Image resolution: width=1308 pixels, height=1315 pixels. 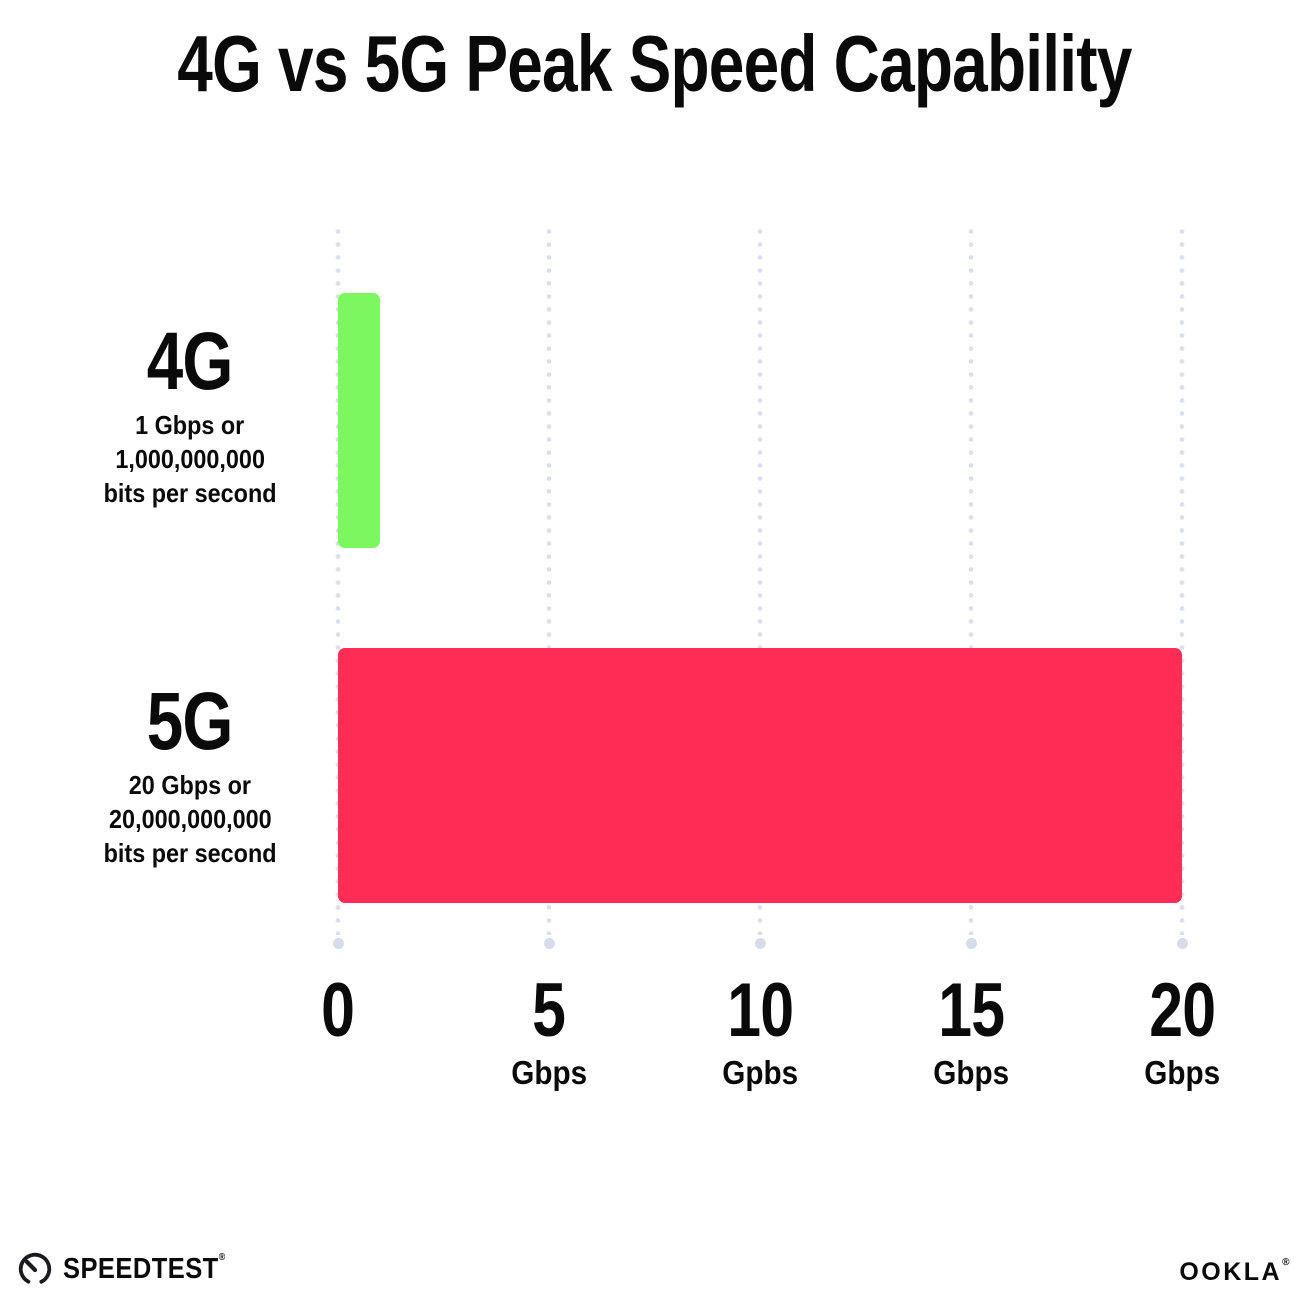 What do you see at coordinates (338, 1010) in the screenshot?
I see `x-tick-0-value: 0` at bounding box center [338, 1010].